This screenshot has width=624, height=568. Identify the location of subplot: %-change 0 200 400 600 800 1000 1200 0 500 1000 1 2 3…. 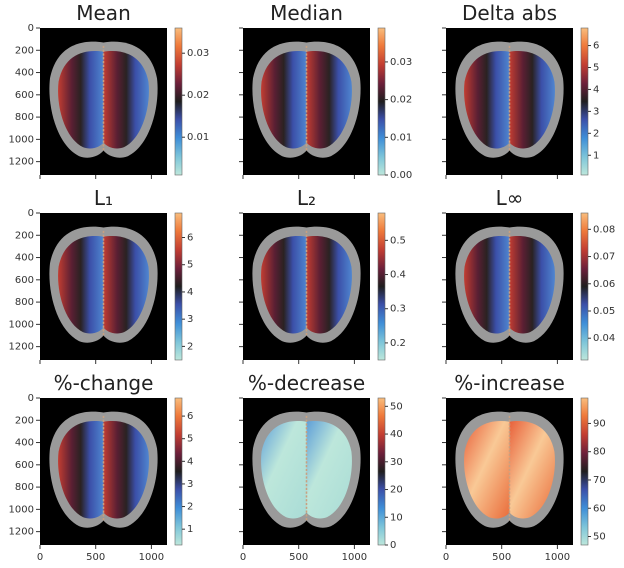
(101, 467).